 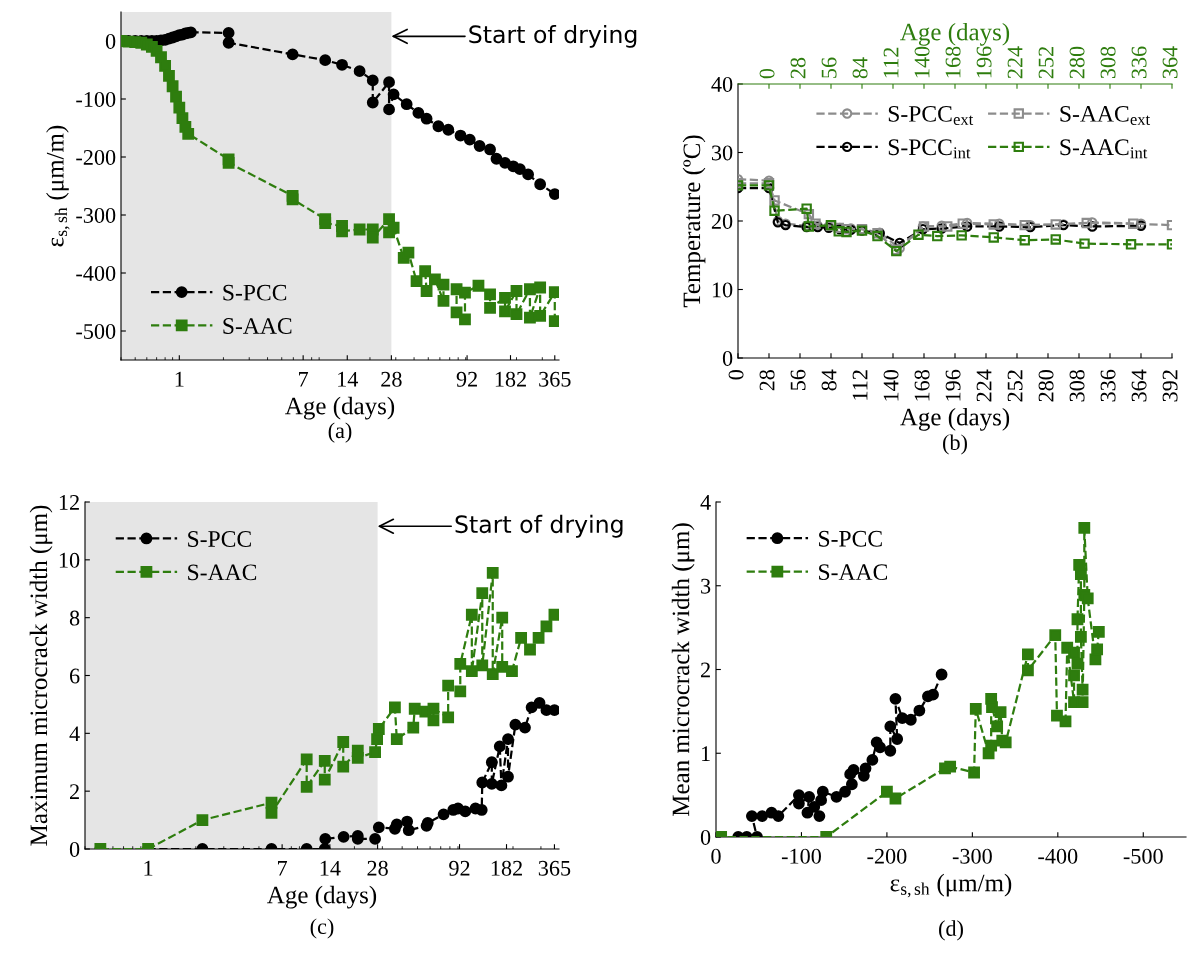 What do you see at coordinates (1143, 856) in the screenshot?
I see `x-tick-label: -500` at bounding box center [1143, 856].